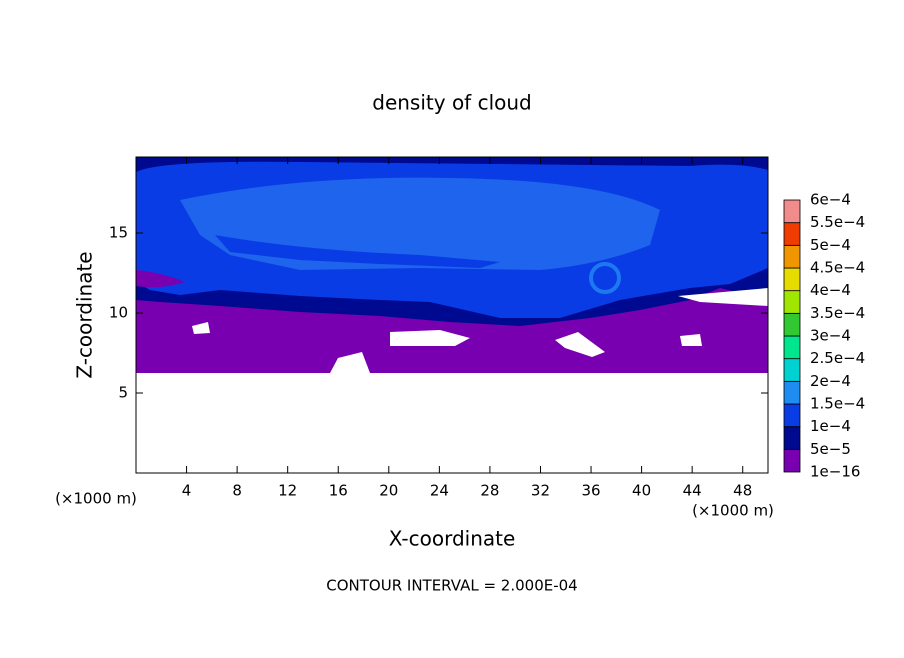 This screenshot has height=658, width=904. What do you see at coordinates (287, 491) in the screenshot?
I see `x-tick-label: 12` at bounding box center [287, 491].